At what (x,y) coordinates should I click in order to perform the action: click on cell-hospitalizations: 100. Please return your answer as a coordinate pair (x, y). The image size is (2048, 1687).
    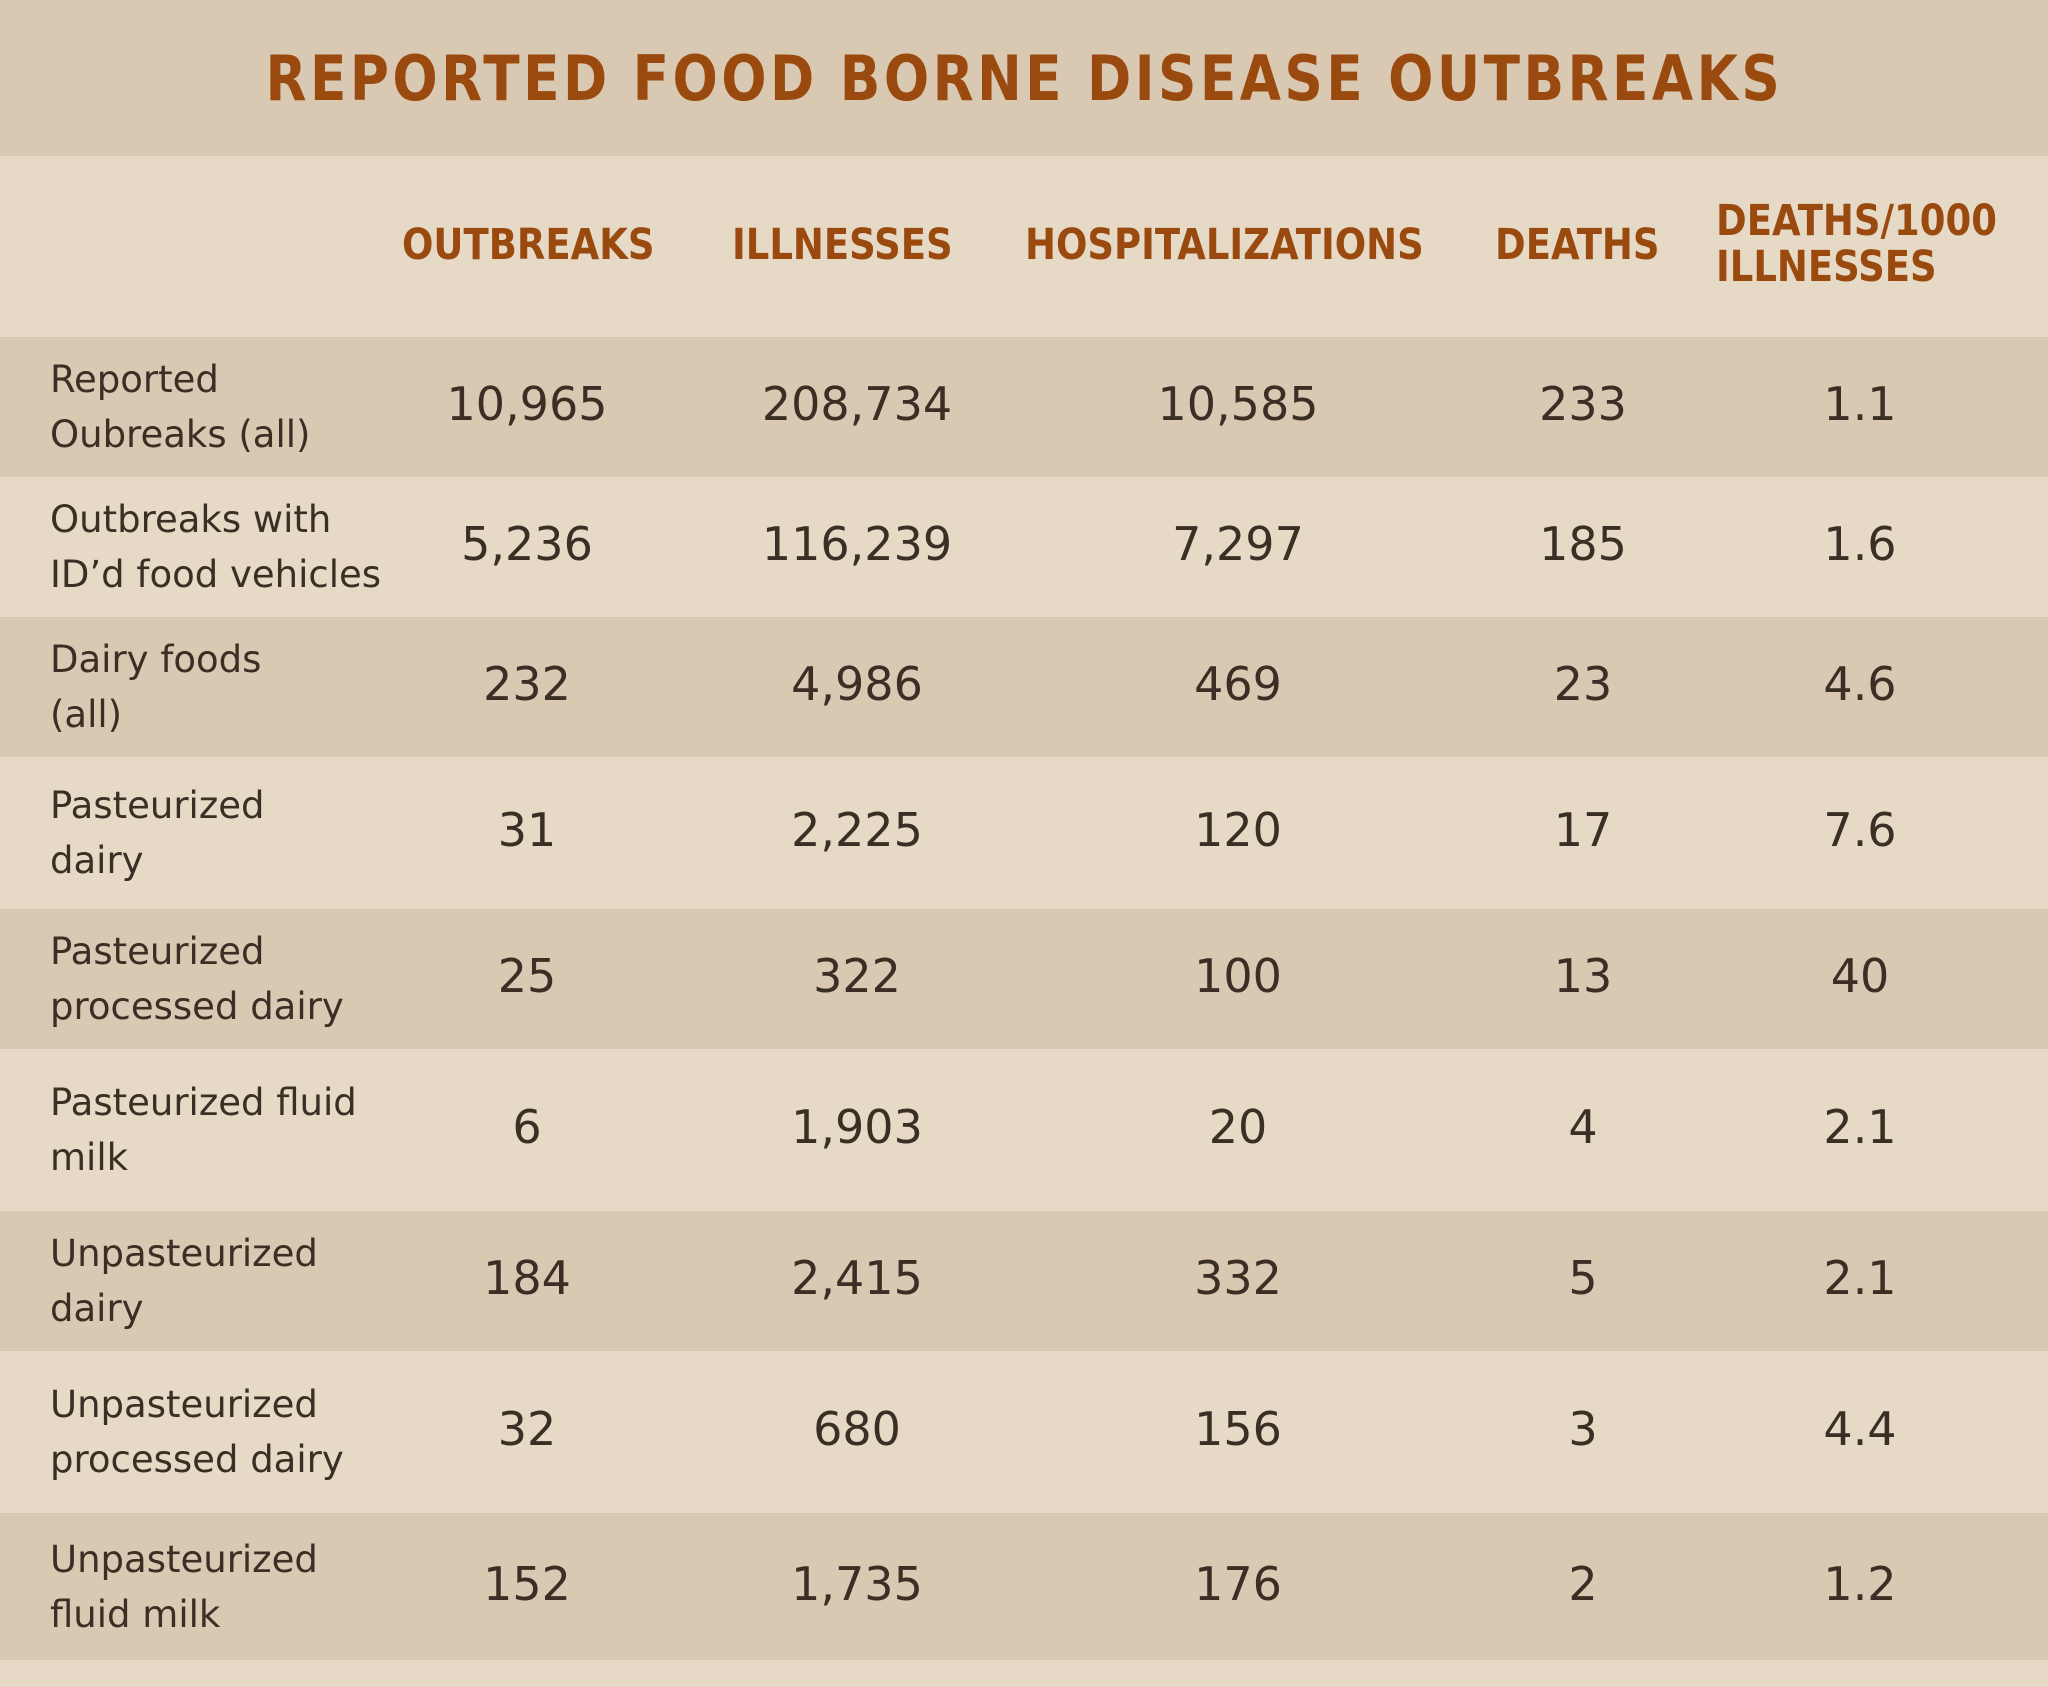
    Looking at the image, I should click on (1238, 976).